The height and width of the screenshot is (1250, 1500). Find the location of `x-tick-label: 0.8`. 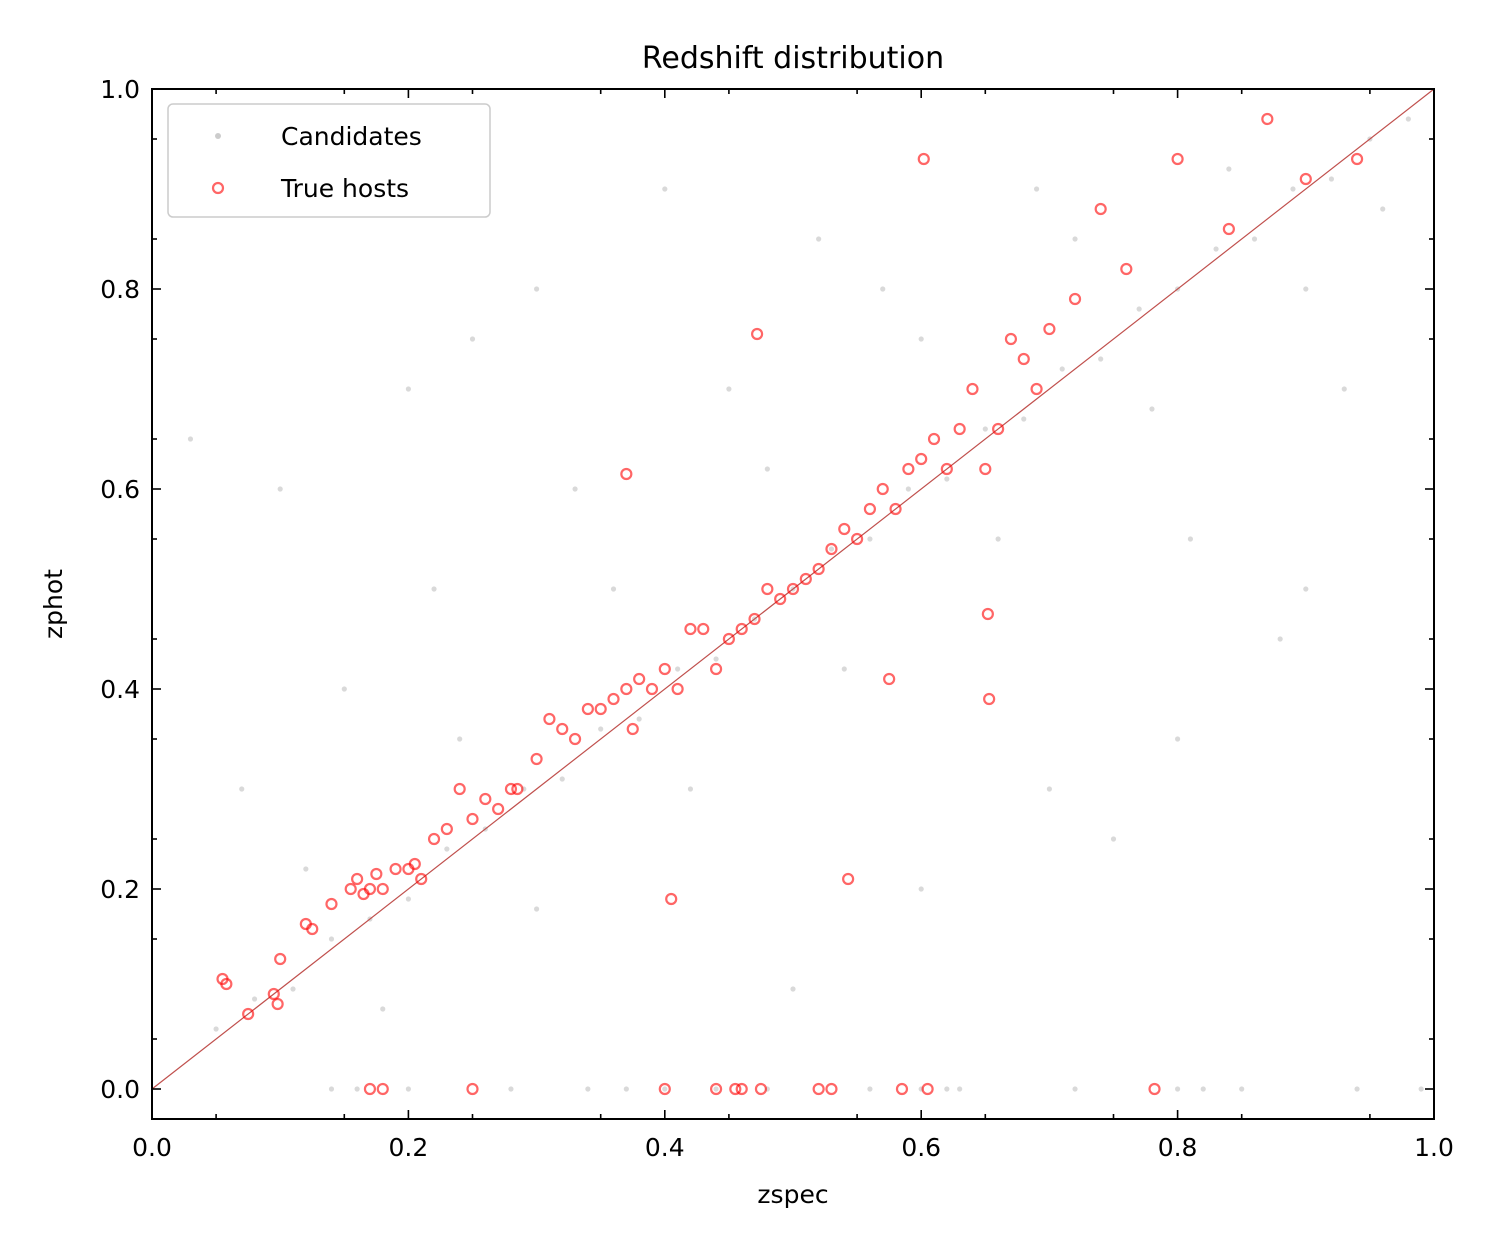

x-tick-label: 0.8 is located at coordinates (1178, 1147).